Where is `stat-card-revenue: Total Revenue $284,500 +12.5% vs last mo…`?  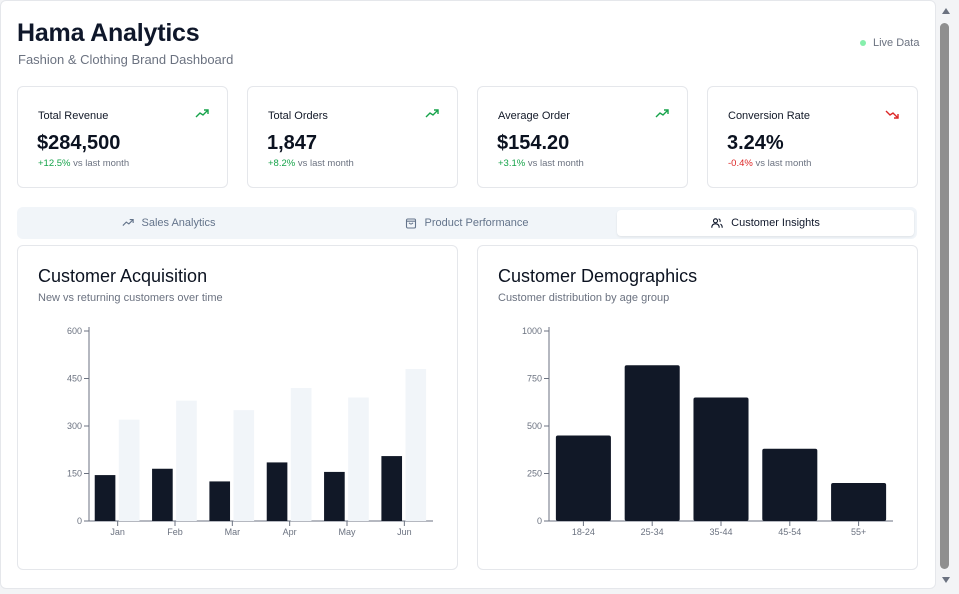 stat-card-revenue: Total Revenue $284,500 +12.5% vs last mo… is located at coordinates (122, 137).